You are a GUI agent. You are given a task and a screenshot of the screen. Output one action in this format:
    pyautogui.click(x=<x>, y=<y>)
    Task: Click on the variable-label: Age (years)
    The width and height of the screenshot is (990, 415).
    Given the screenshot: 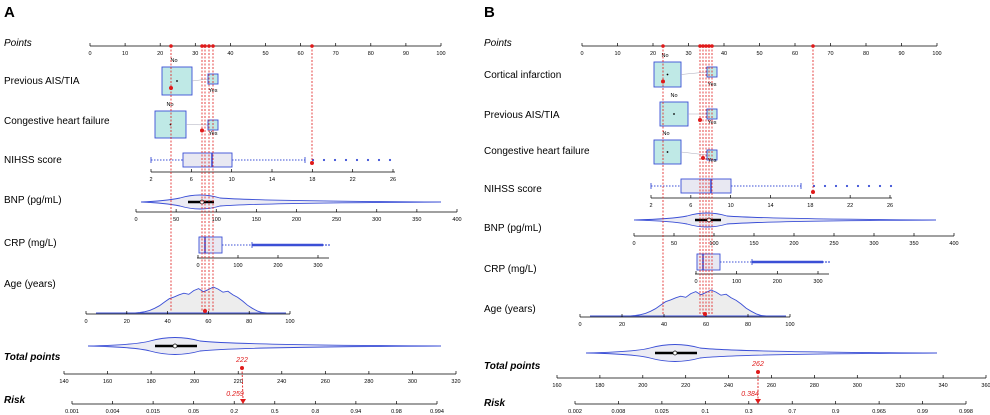 What is the action you would take?
    pyautogui.click(x=510, y=309)
    